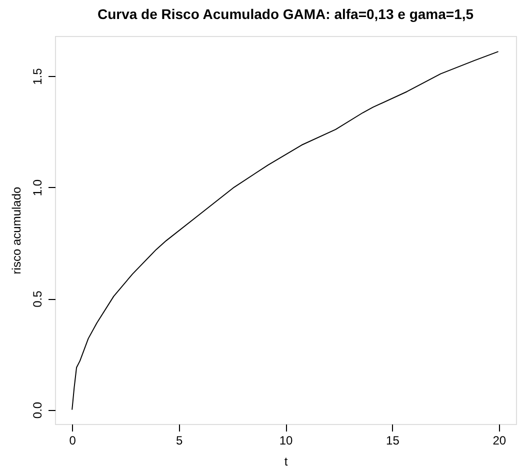 Image resolution: width=518 pixels, height=475 pixels. What do you see at coordinates (37, 187) in the screenshot?
I see `y-tick-label: 1.0` at bounding box center [37, 187].